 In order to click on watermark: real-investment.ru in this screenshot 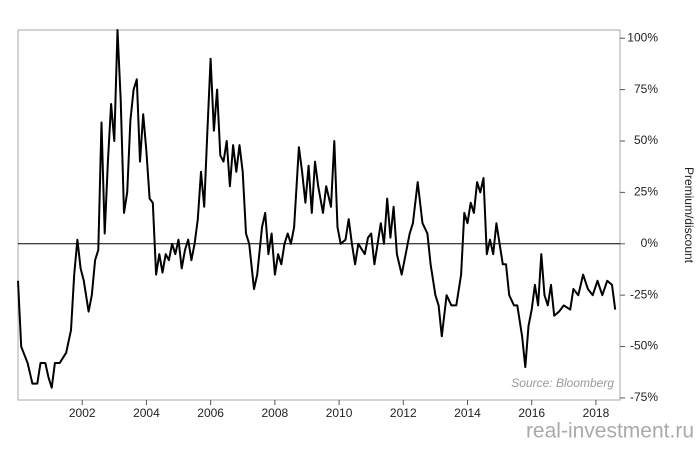, I will do `click(610, 431)`.